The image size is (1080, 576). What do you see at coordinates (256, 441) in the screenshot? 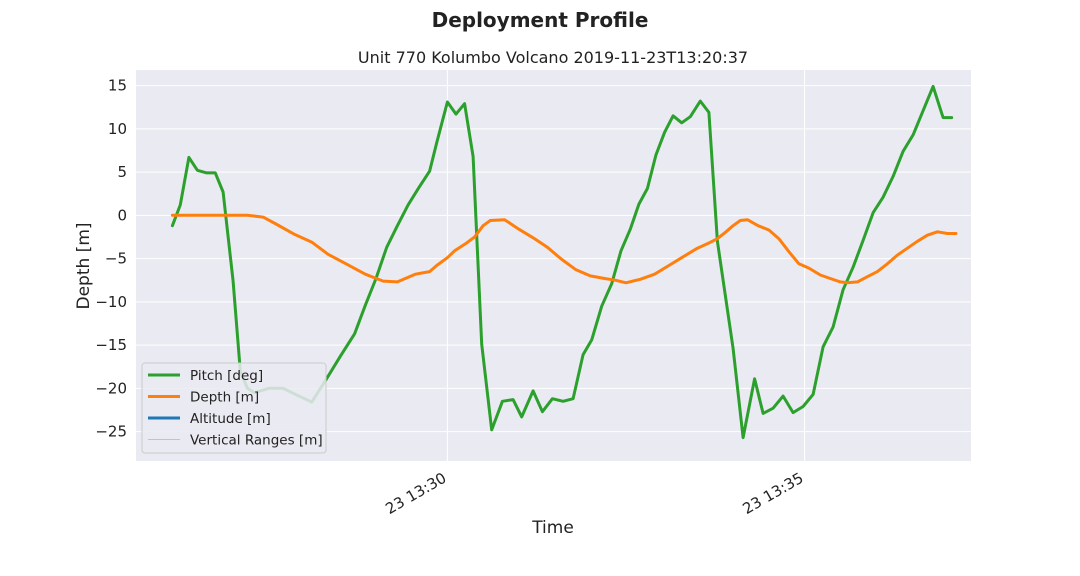
I see `legend-label: Vertical Ranges [m]` at bounding box center [256, 441].